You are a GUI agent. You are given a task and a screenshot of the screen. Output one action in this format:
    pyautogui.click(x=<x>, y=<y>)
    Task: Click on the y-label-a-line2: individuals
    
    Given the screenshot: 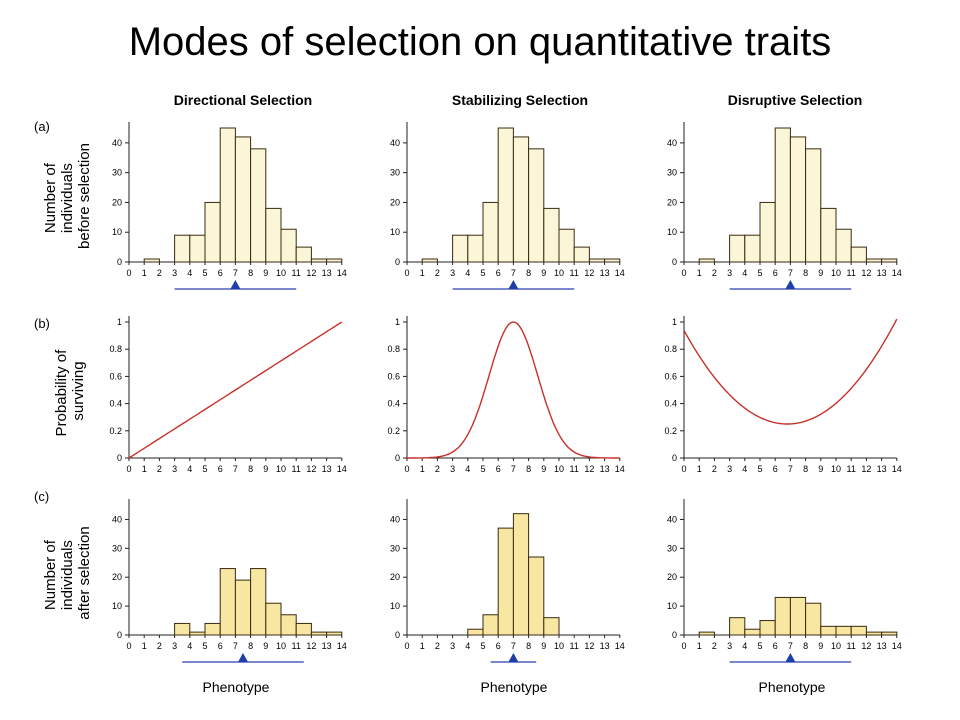 What is the action you would take?
    pyautogui.click(x=67, y=198)
    